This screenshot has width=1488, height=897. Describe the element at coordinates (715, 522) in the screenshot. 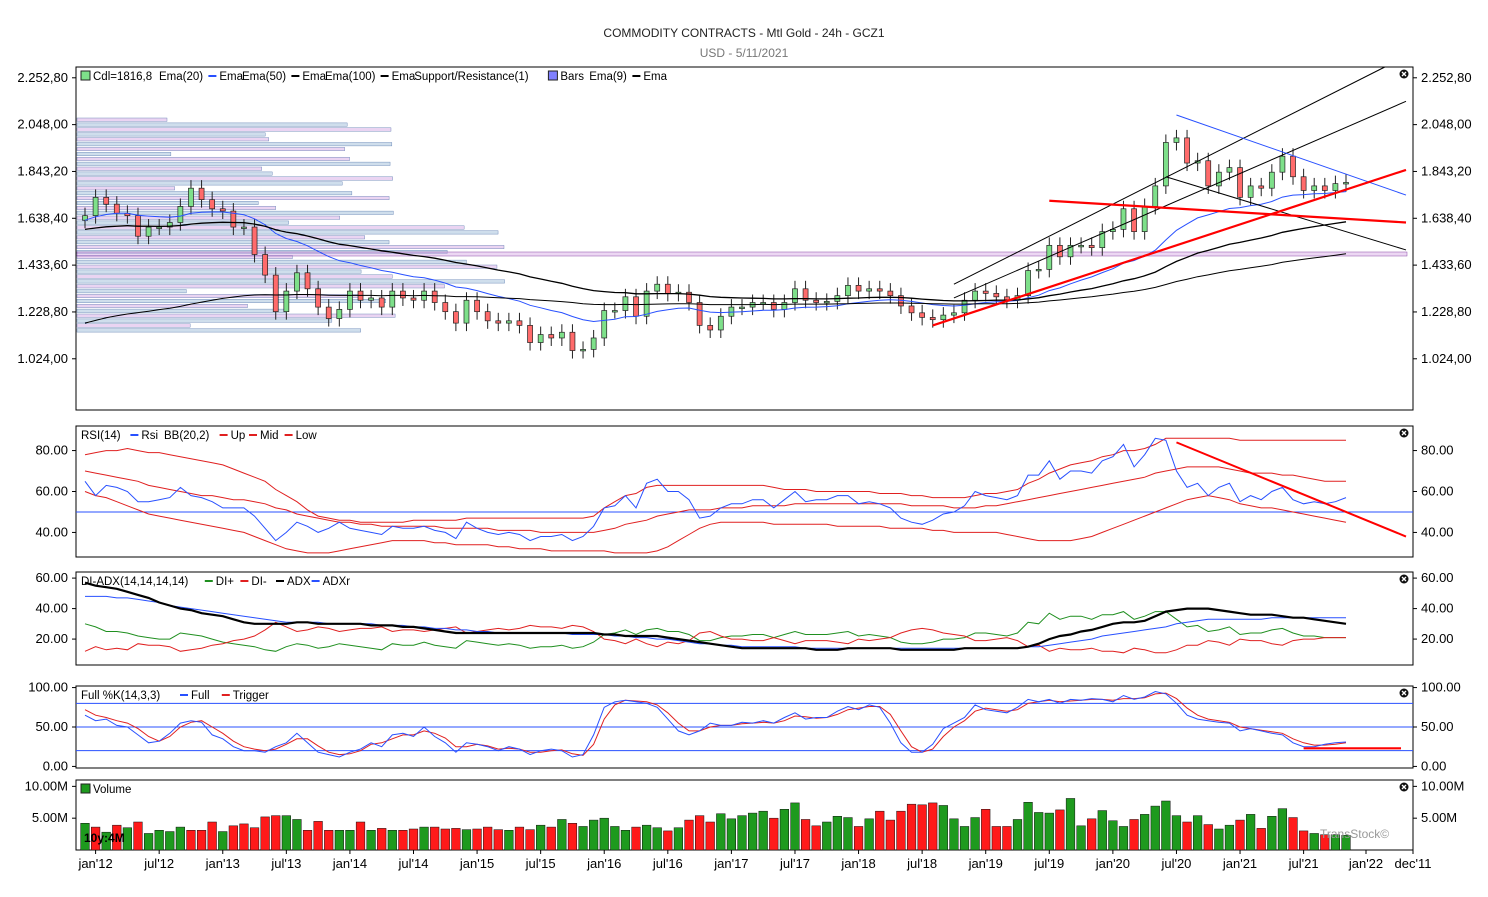

I see `bb-low-line` at that location.